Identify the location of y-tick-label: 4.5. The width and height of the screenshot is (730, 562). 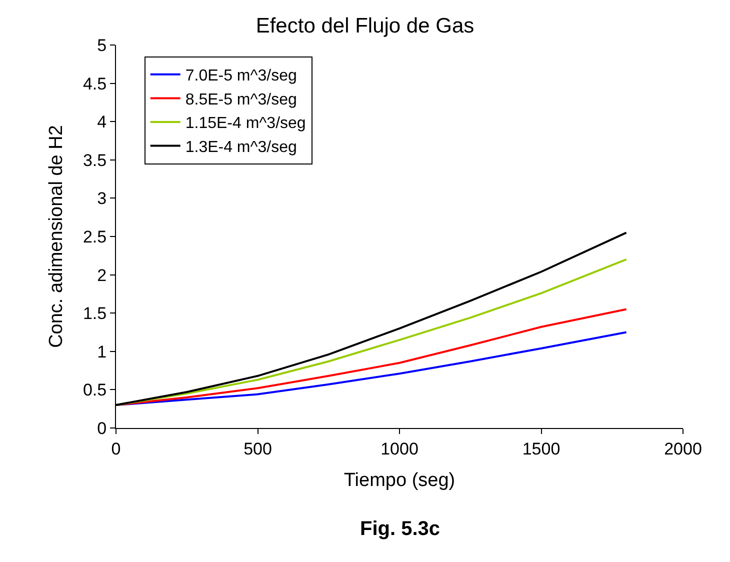
(94, 84).